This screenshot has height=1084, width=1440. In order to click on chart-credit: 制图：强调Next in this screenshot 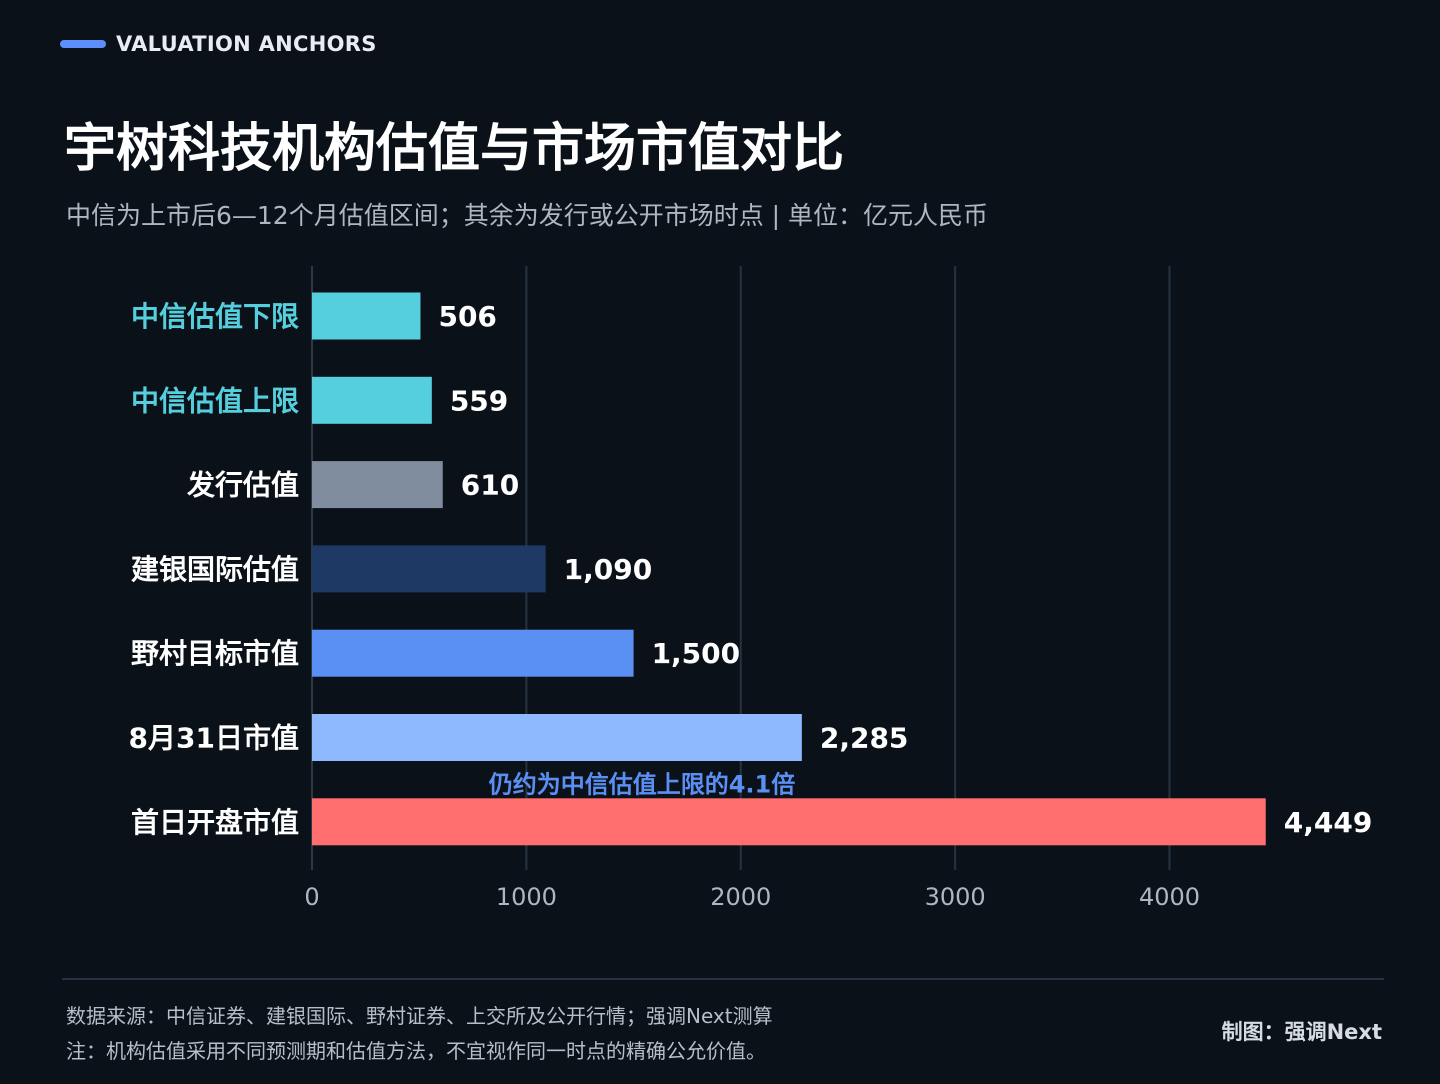, I will do `click(1301, 1032)`.